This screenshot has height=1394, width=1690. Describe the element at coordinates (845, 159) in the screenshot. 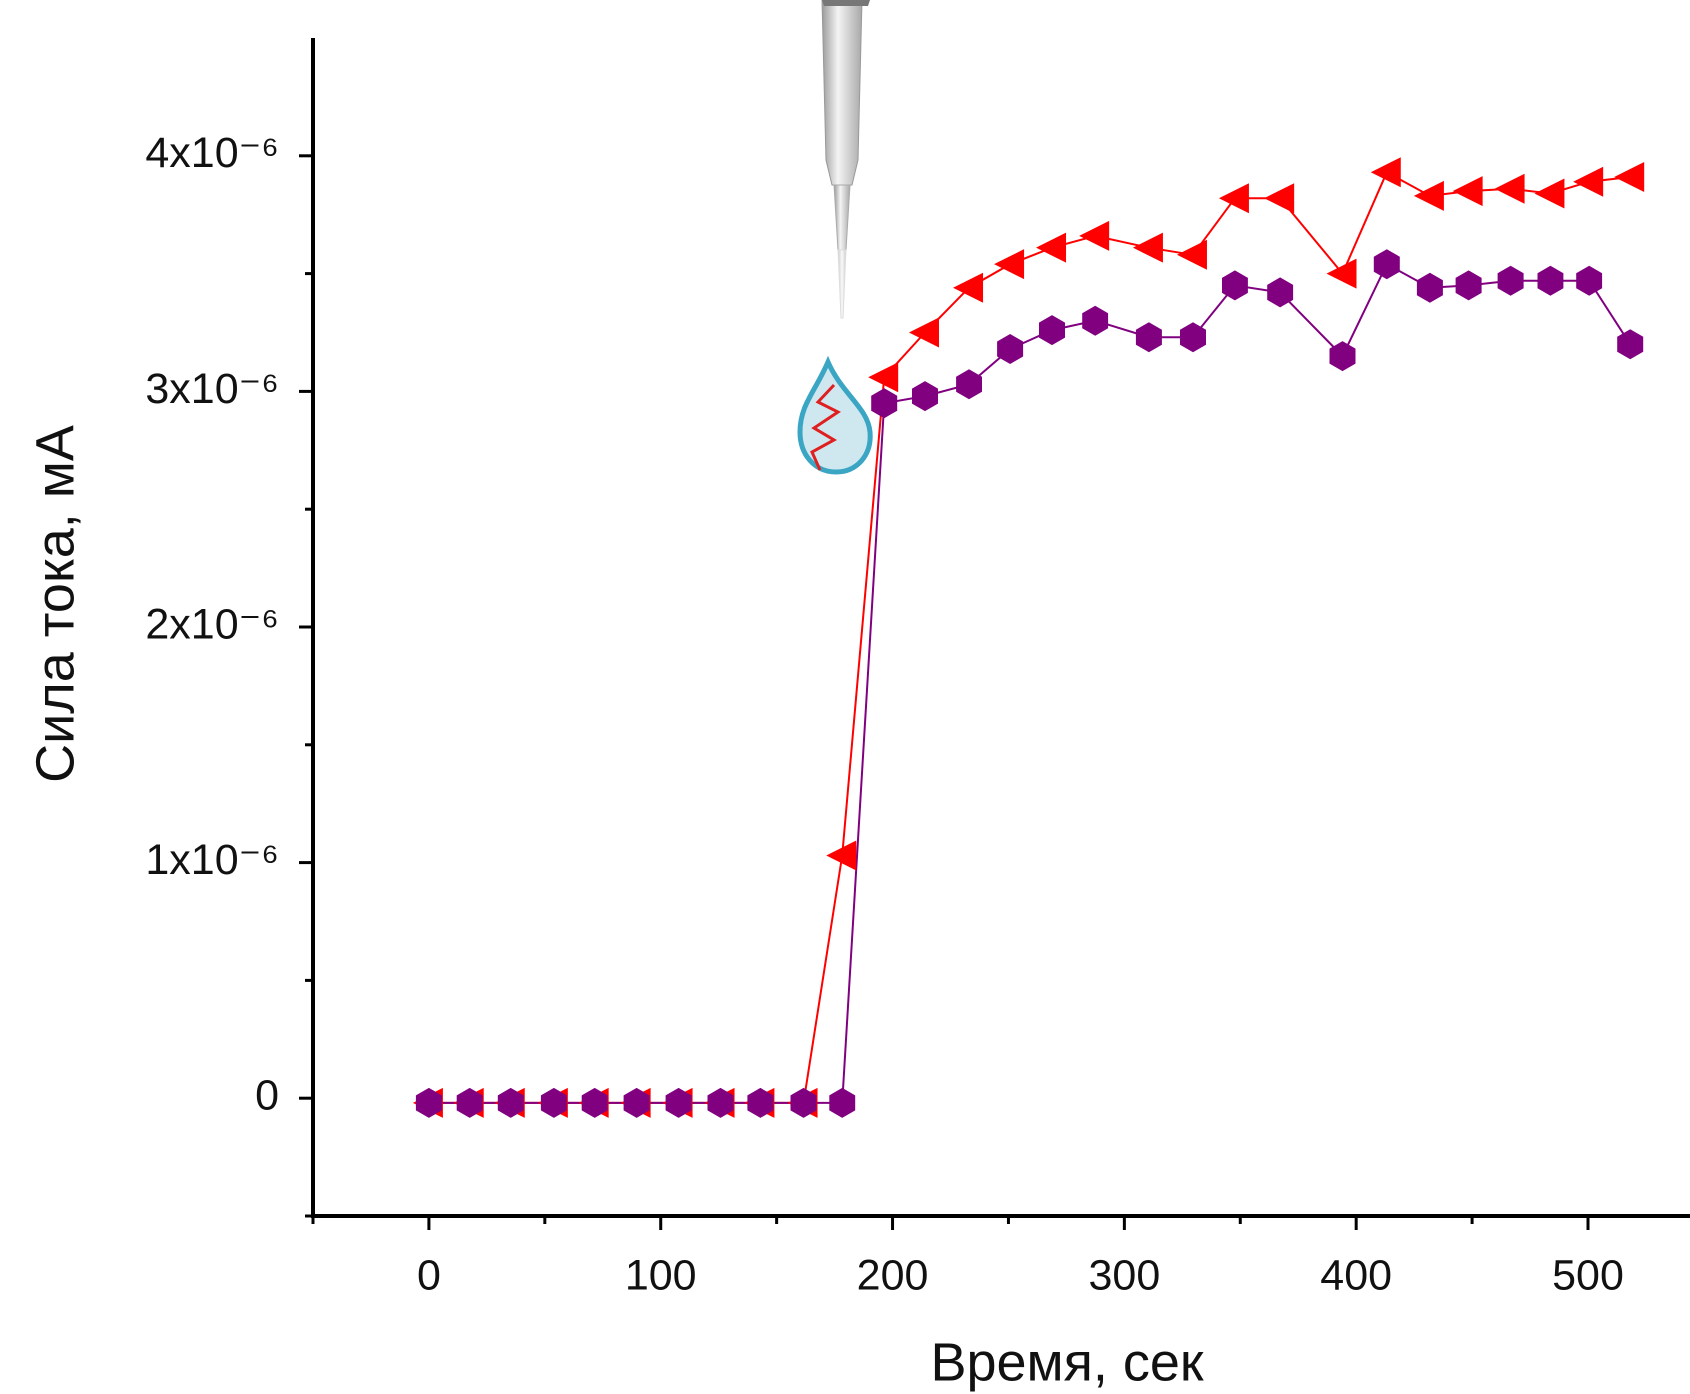

I see `pipette-illustration` at that location.